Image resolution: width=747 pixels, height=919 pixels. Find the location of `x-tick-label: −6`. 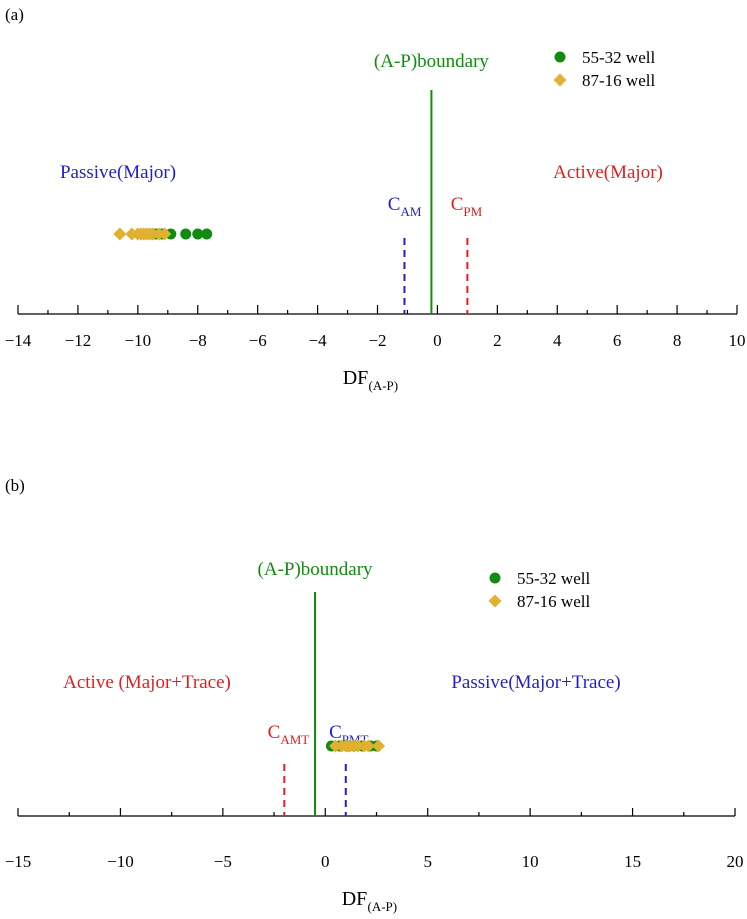

x-tick-label: −6 is located at coordinates (258, 340).